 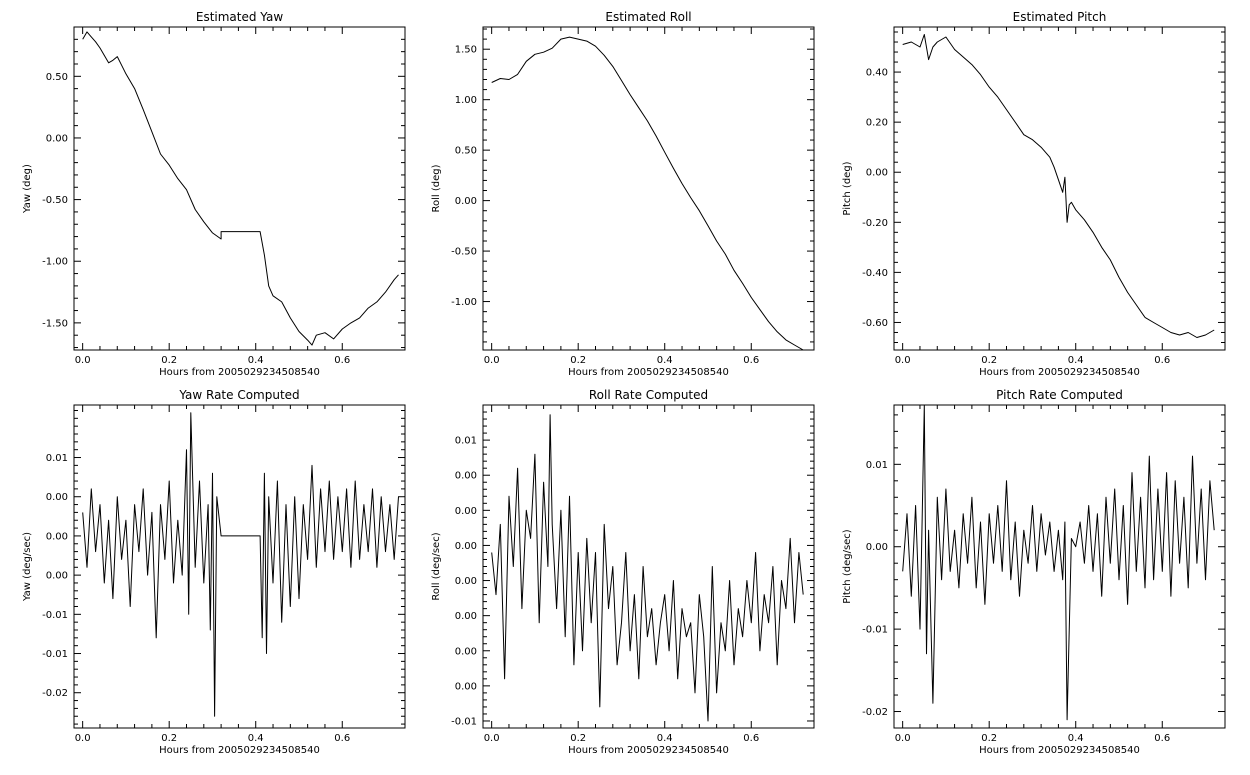 I want to click on y-axis-label: Yaw (deg), so click(x=27, y=189).